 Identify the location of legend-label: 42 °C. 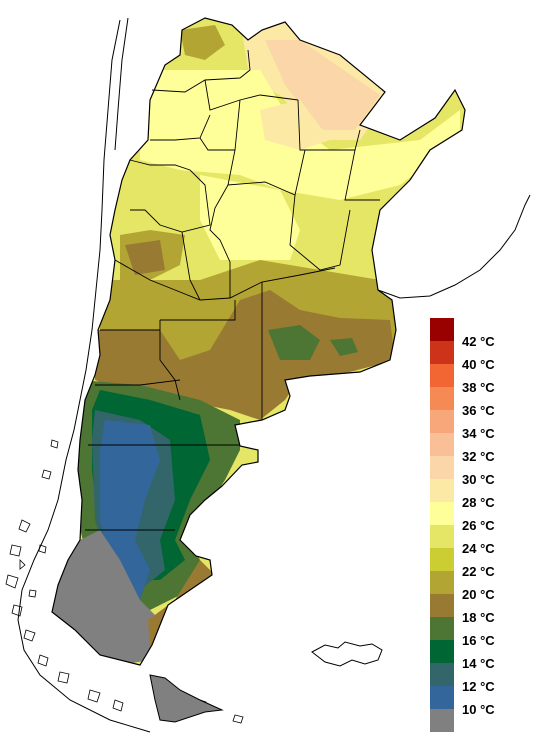
(478, 341).